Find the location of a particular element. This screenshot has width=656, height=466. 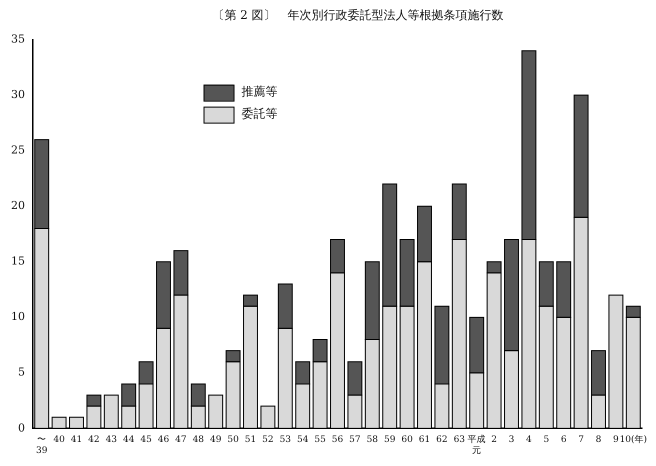

chart-title: 〔第 2 図〕 年次別行政委託型法人等根拠条項施行数 is located at coordinates (358, 15).